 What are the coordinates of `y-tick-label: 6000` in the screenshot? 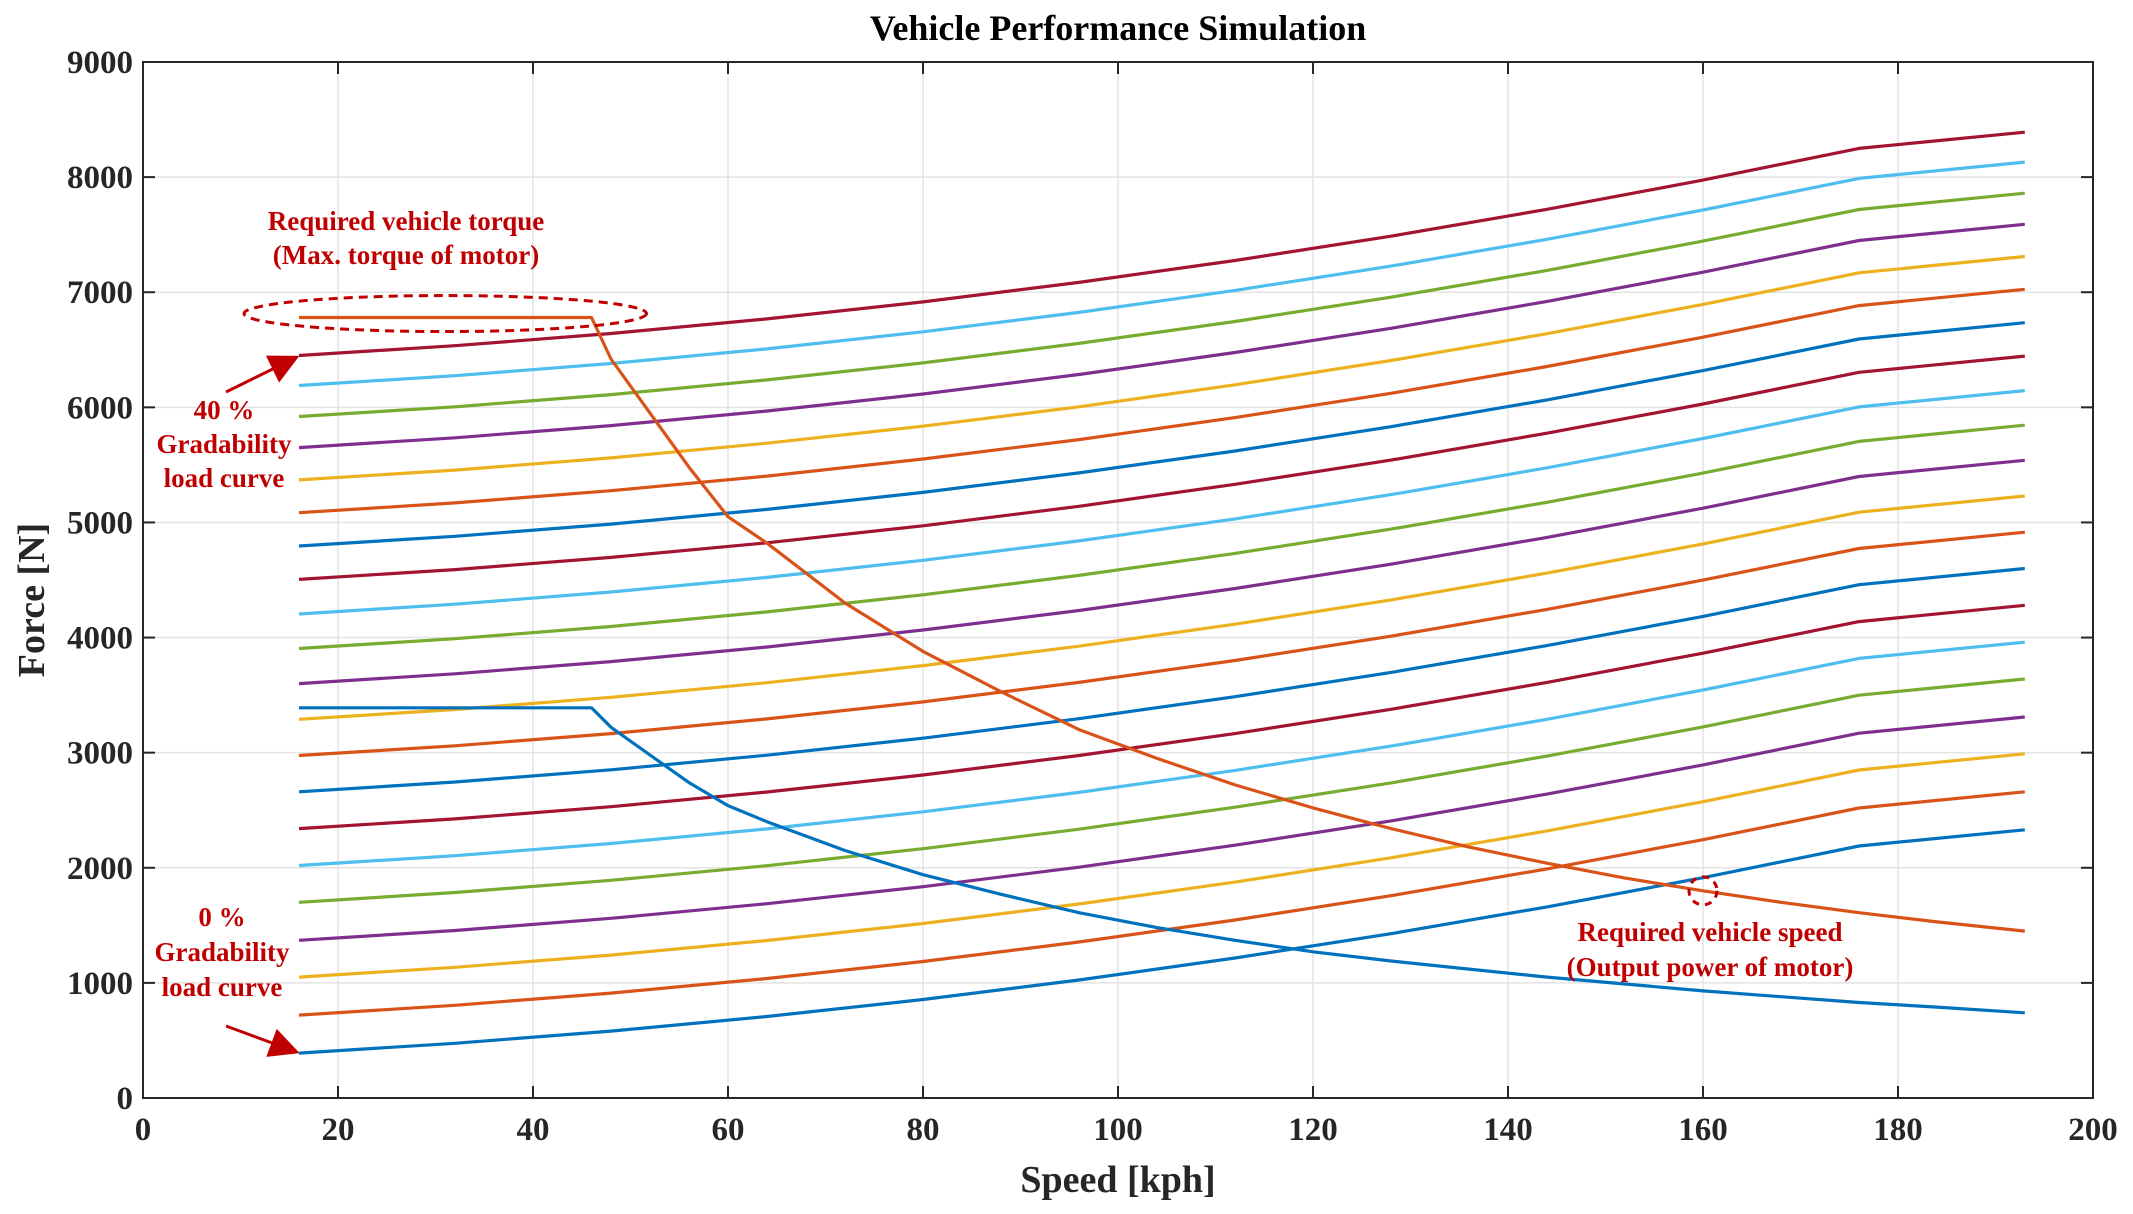 It's located at (100, 408).